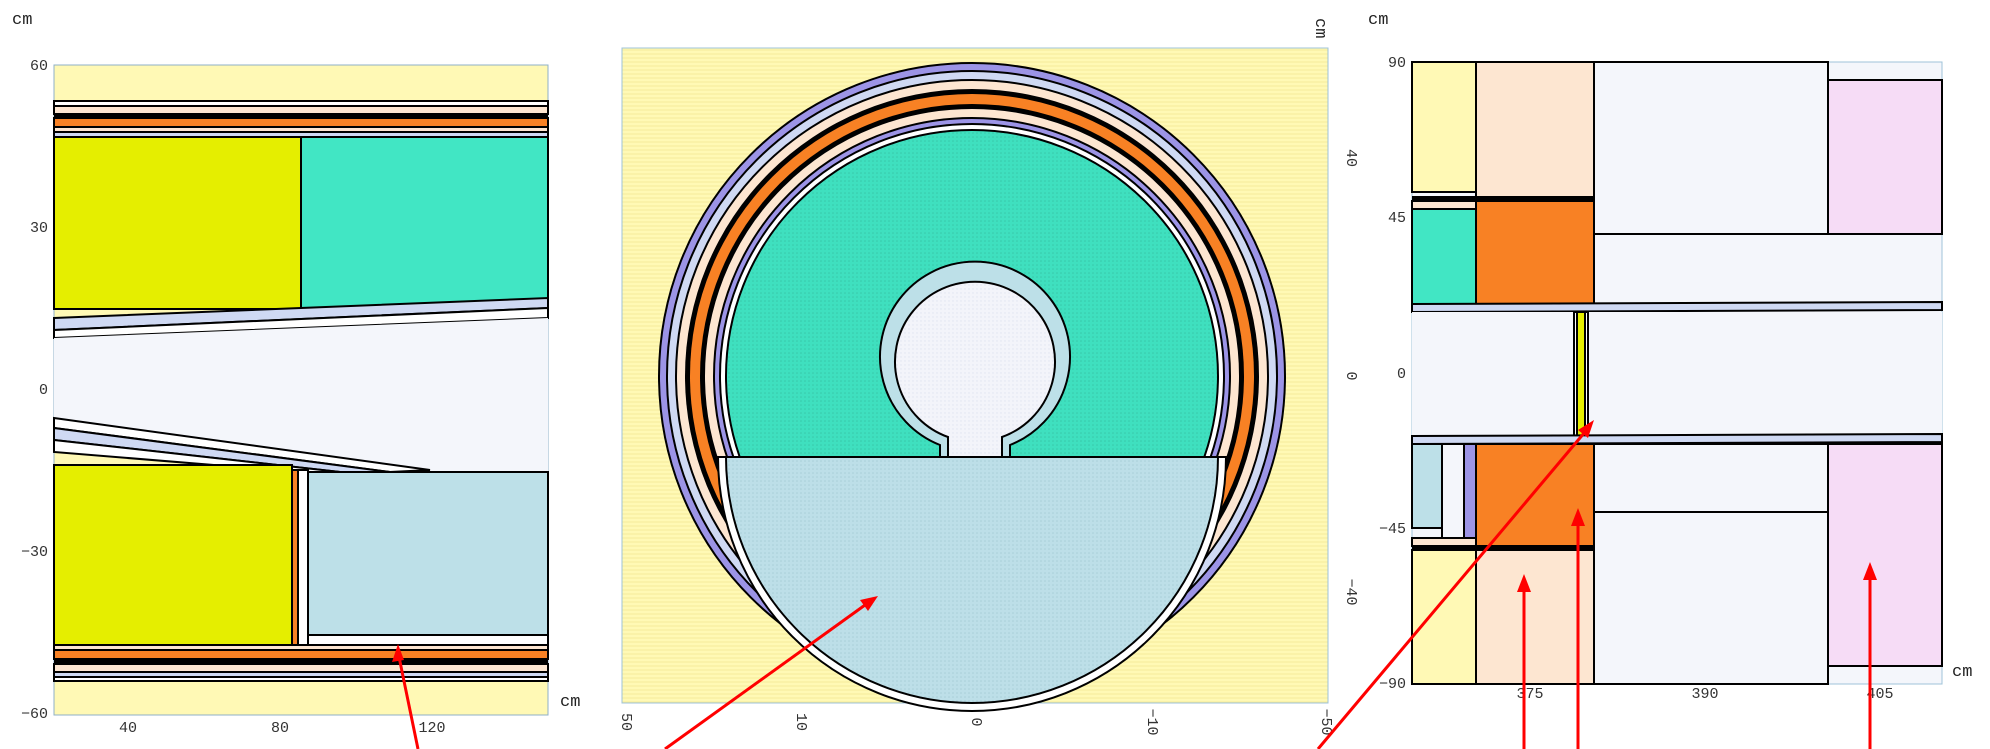 The width and height of the screenshot is (1990, 749). Describe the element at coordinates (1677, 374) in the screenshot. I see `right-channel` at that location.